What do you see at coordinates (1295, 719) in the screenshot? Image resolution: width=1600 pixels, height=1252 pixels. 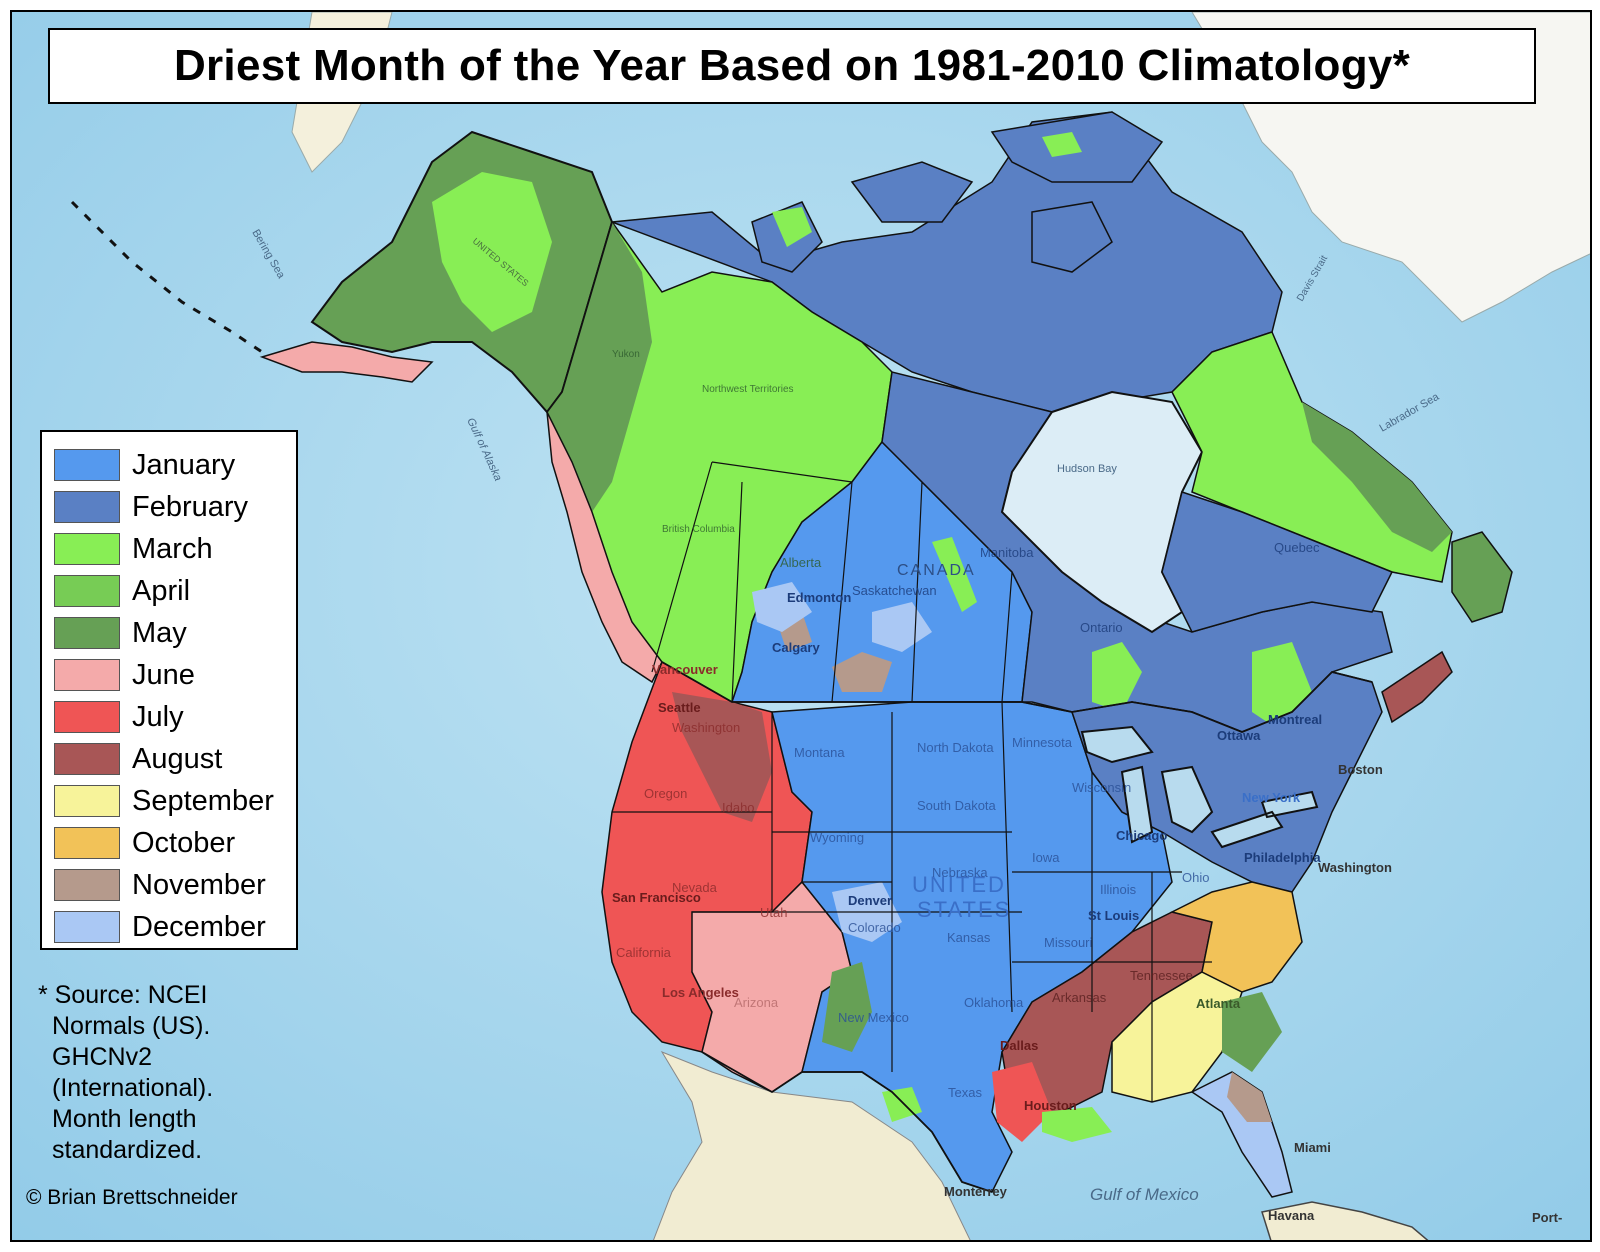 I see `city-montreal: Montreal` at bounding box center [1295, 719].